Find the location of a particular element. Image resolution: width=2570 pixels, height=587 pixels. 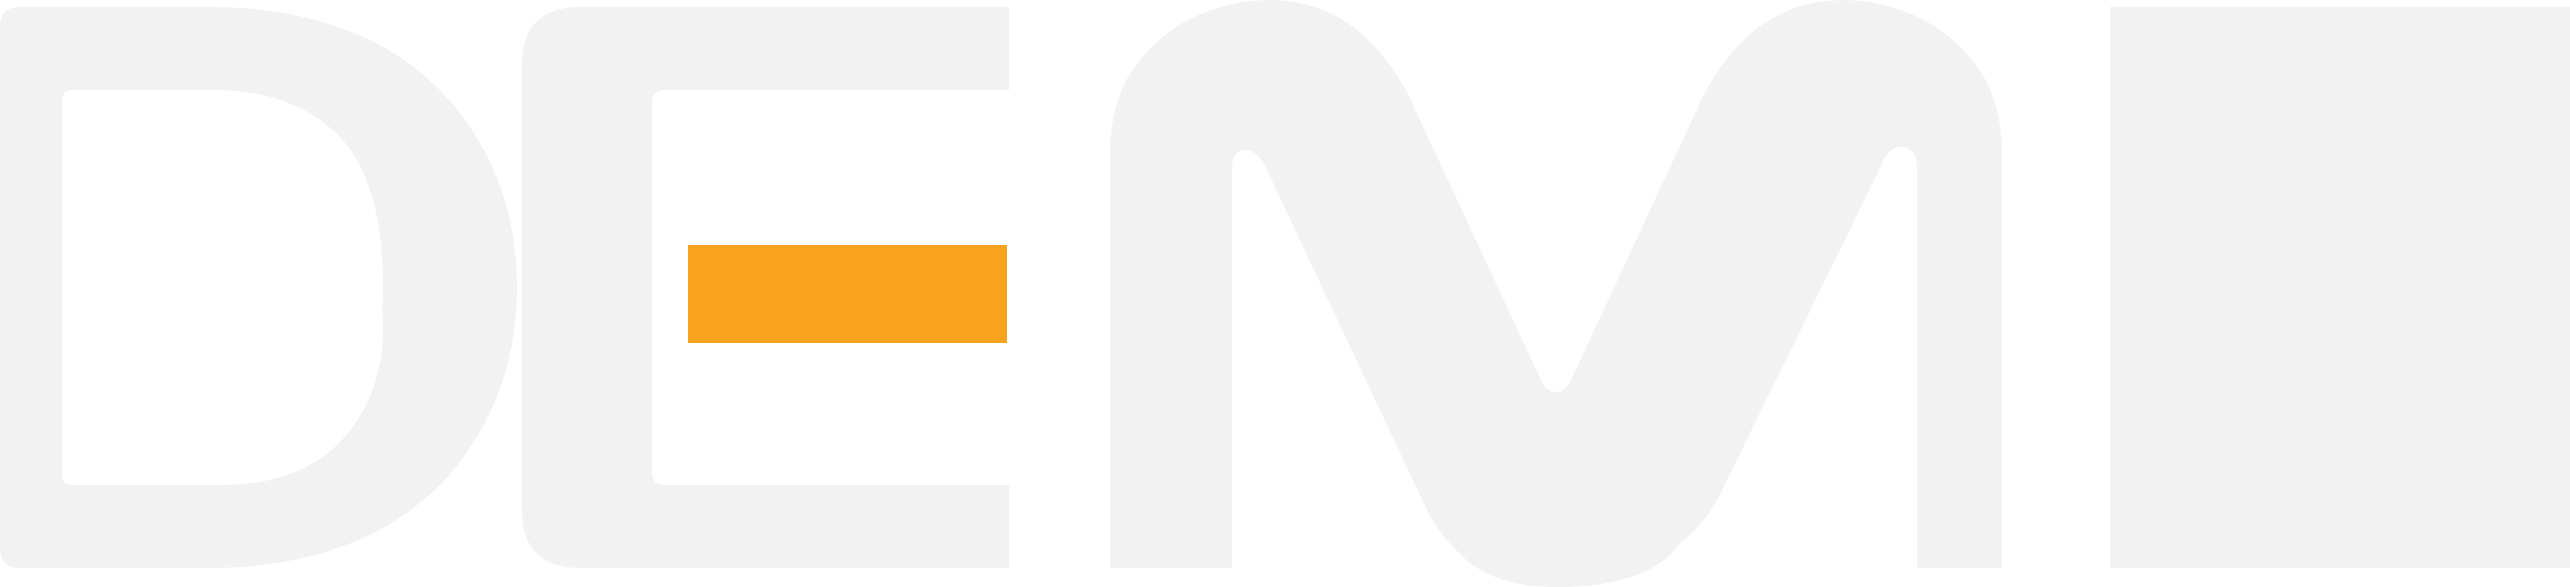

logo-letter-e-middle-bar is located at coordinates (847, 294).